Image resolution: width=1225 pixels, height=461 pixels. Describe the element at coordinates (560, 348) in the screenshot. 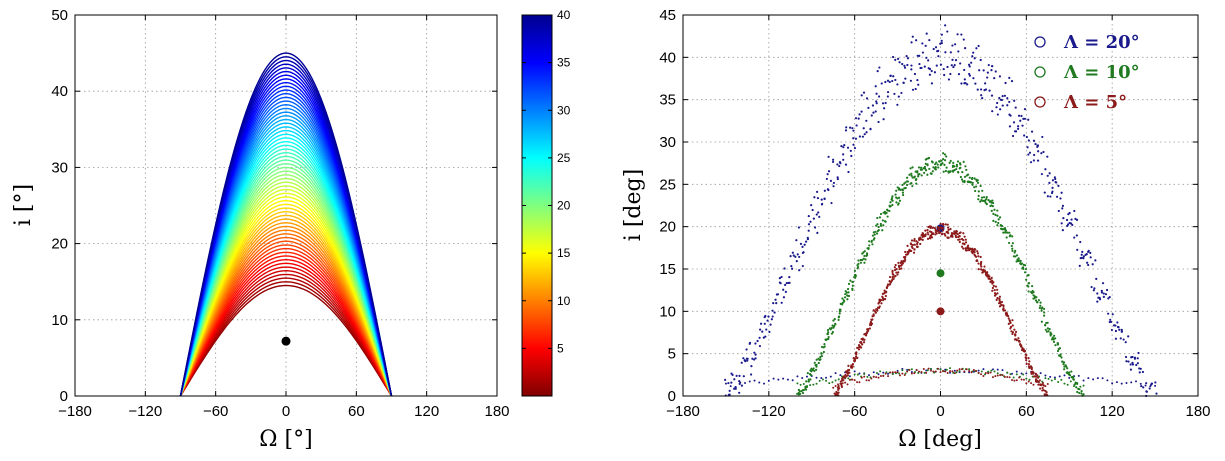

I see `colorbar-tick-label: 5` at that location.